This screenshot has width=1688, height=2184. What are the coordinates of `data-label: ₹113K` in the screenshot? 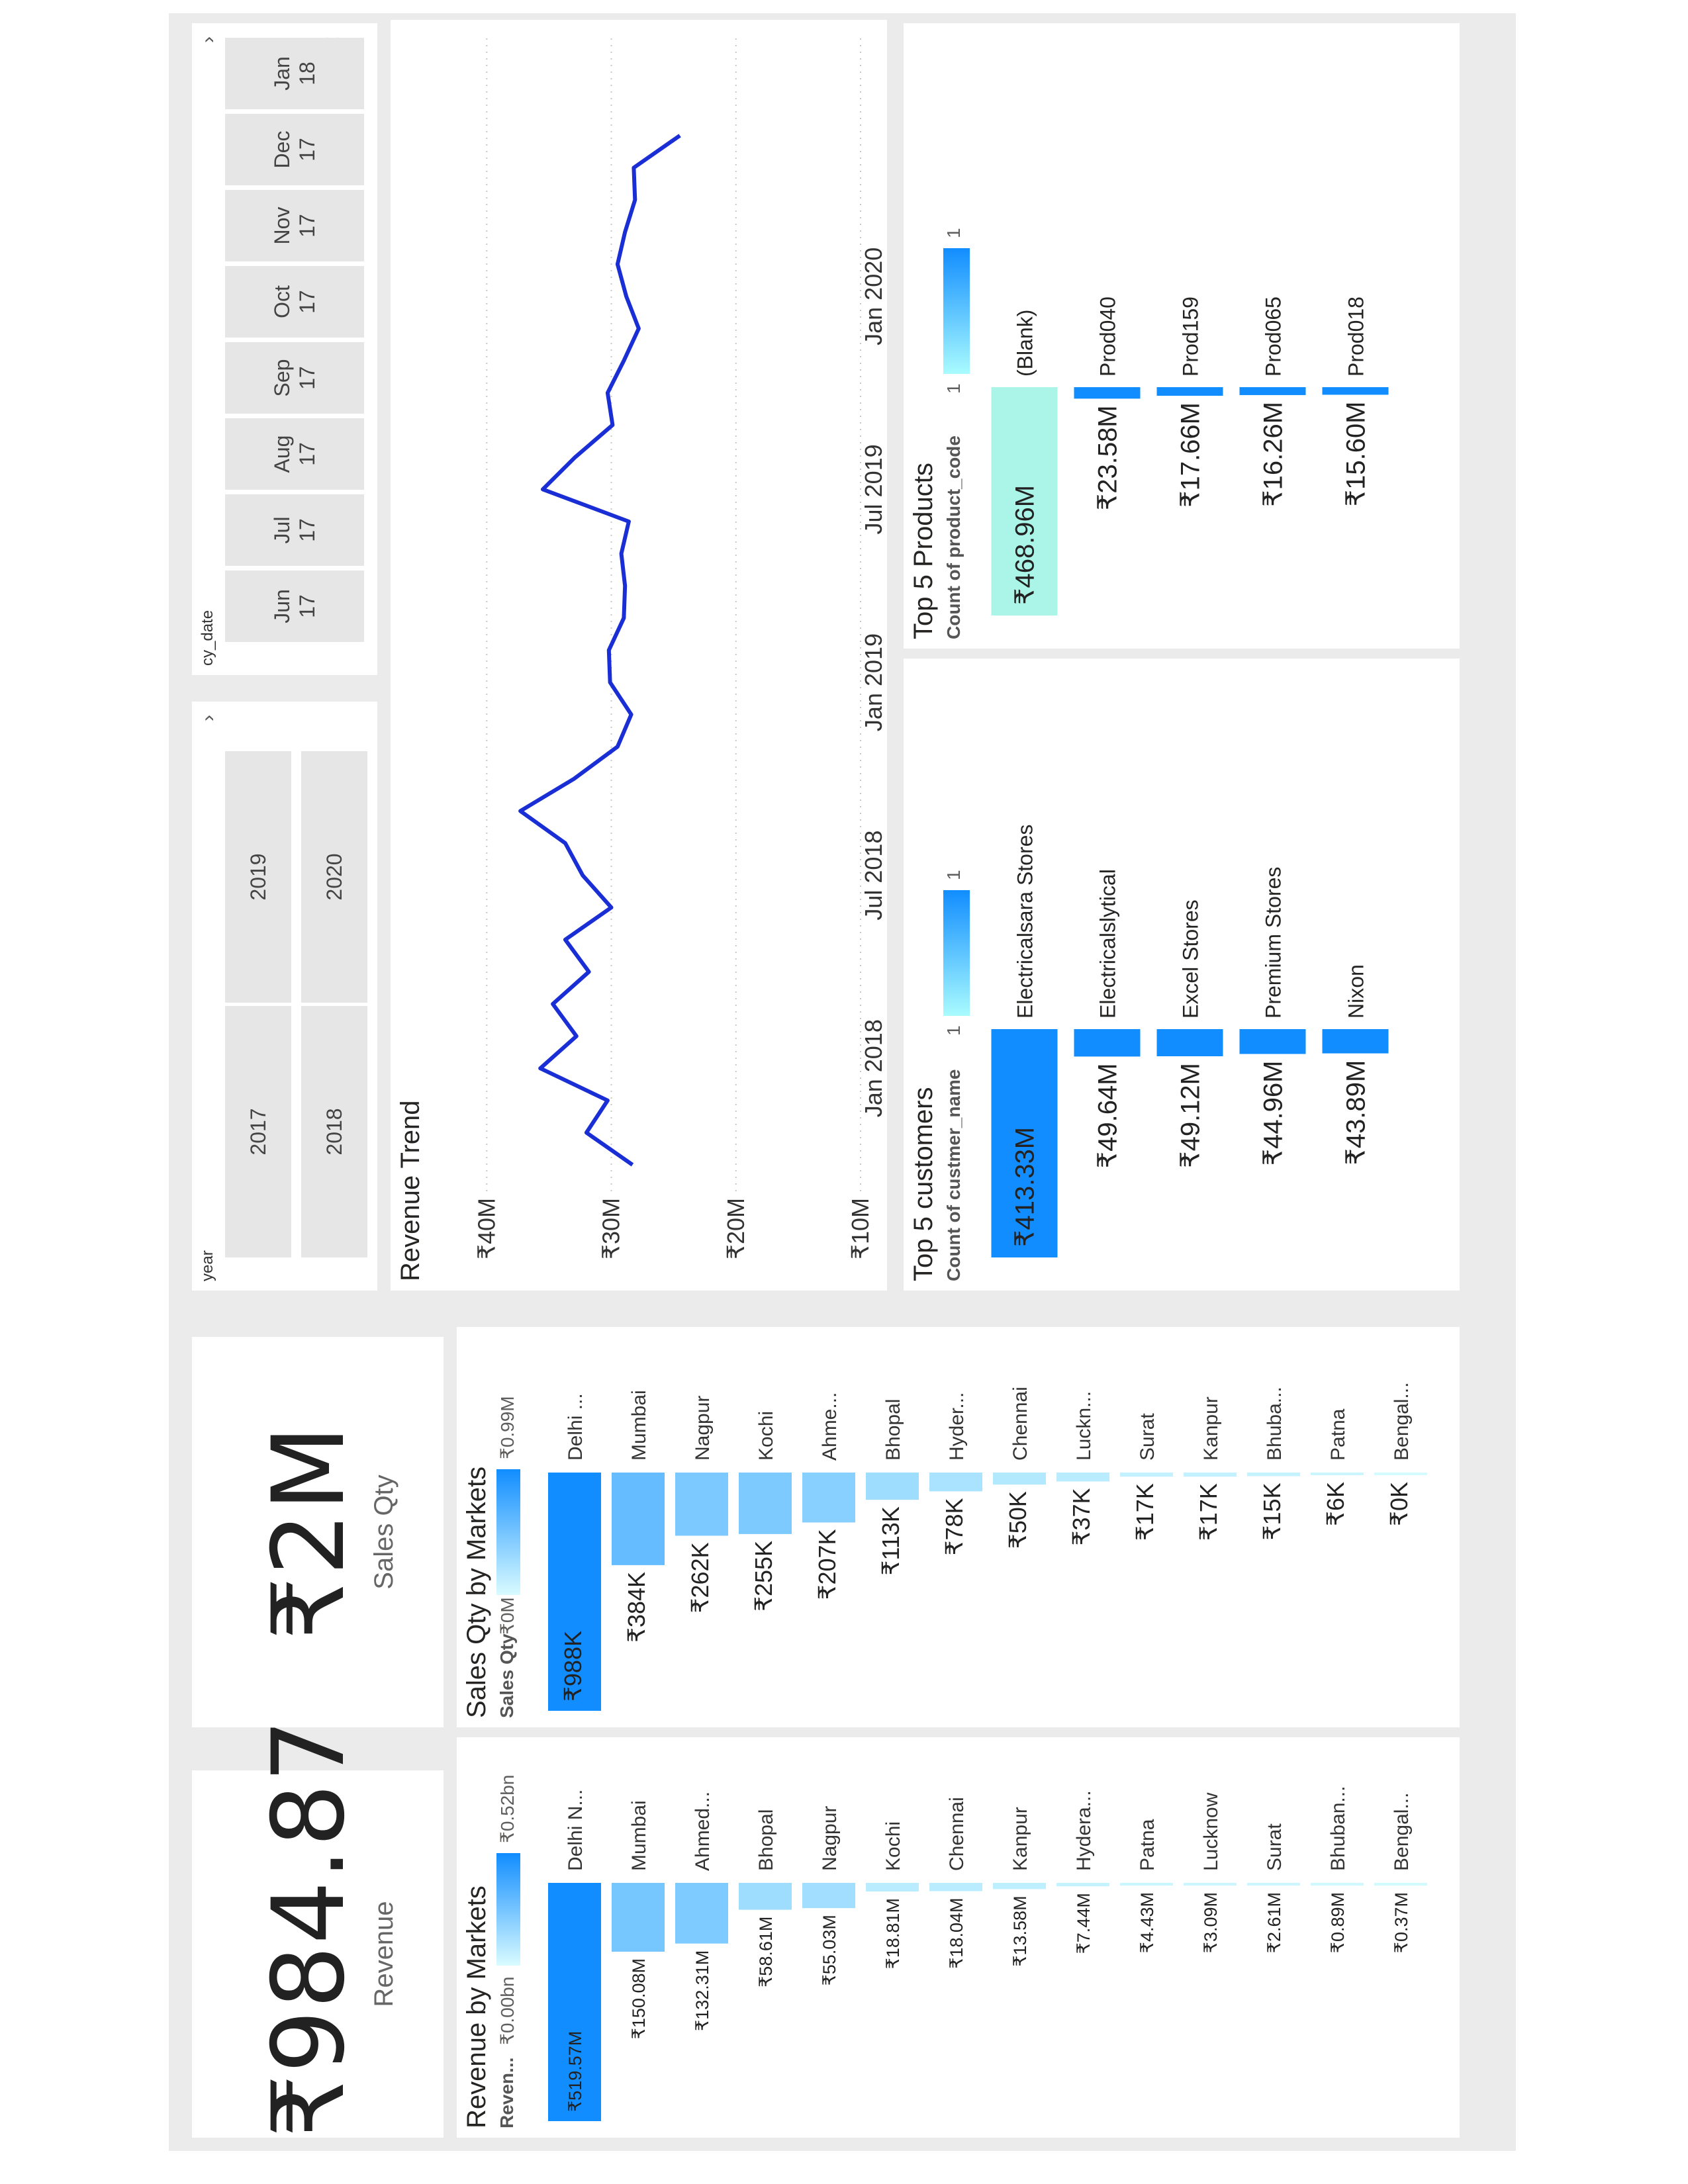 It's located at (890, 1541).